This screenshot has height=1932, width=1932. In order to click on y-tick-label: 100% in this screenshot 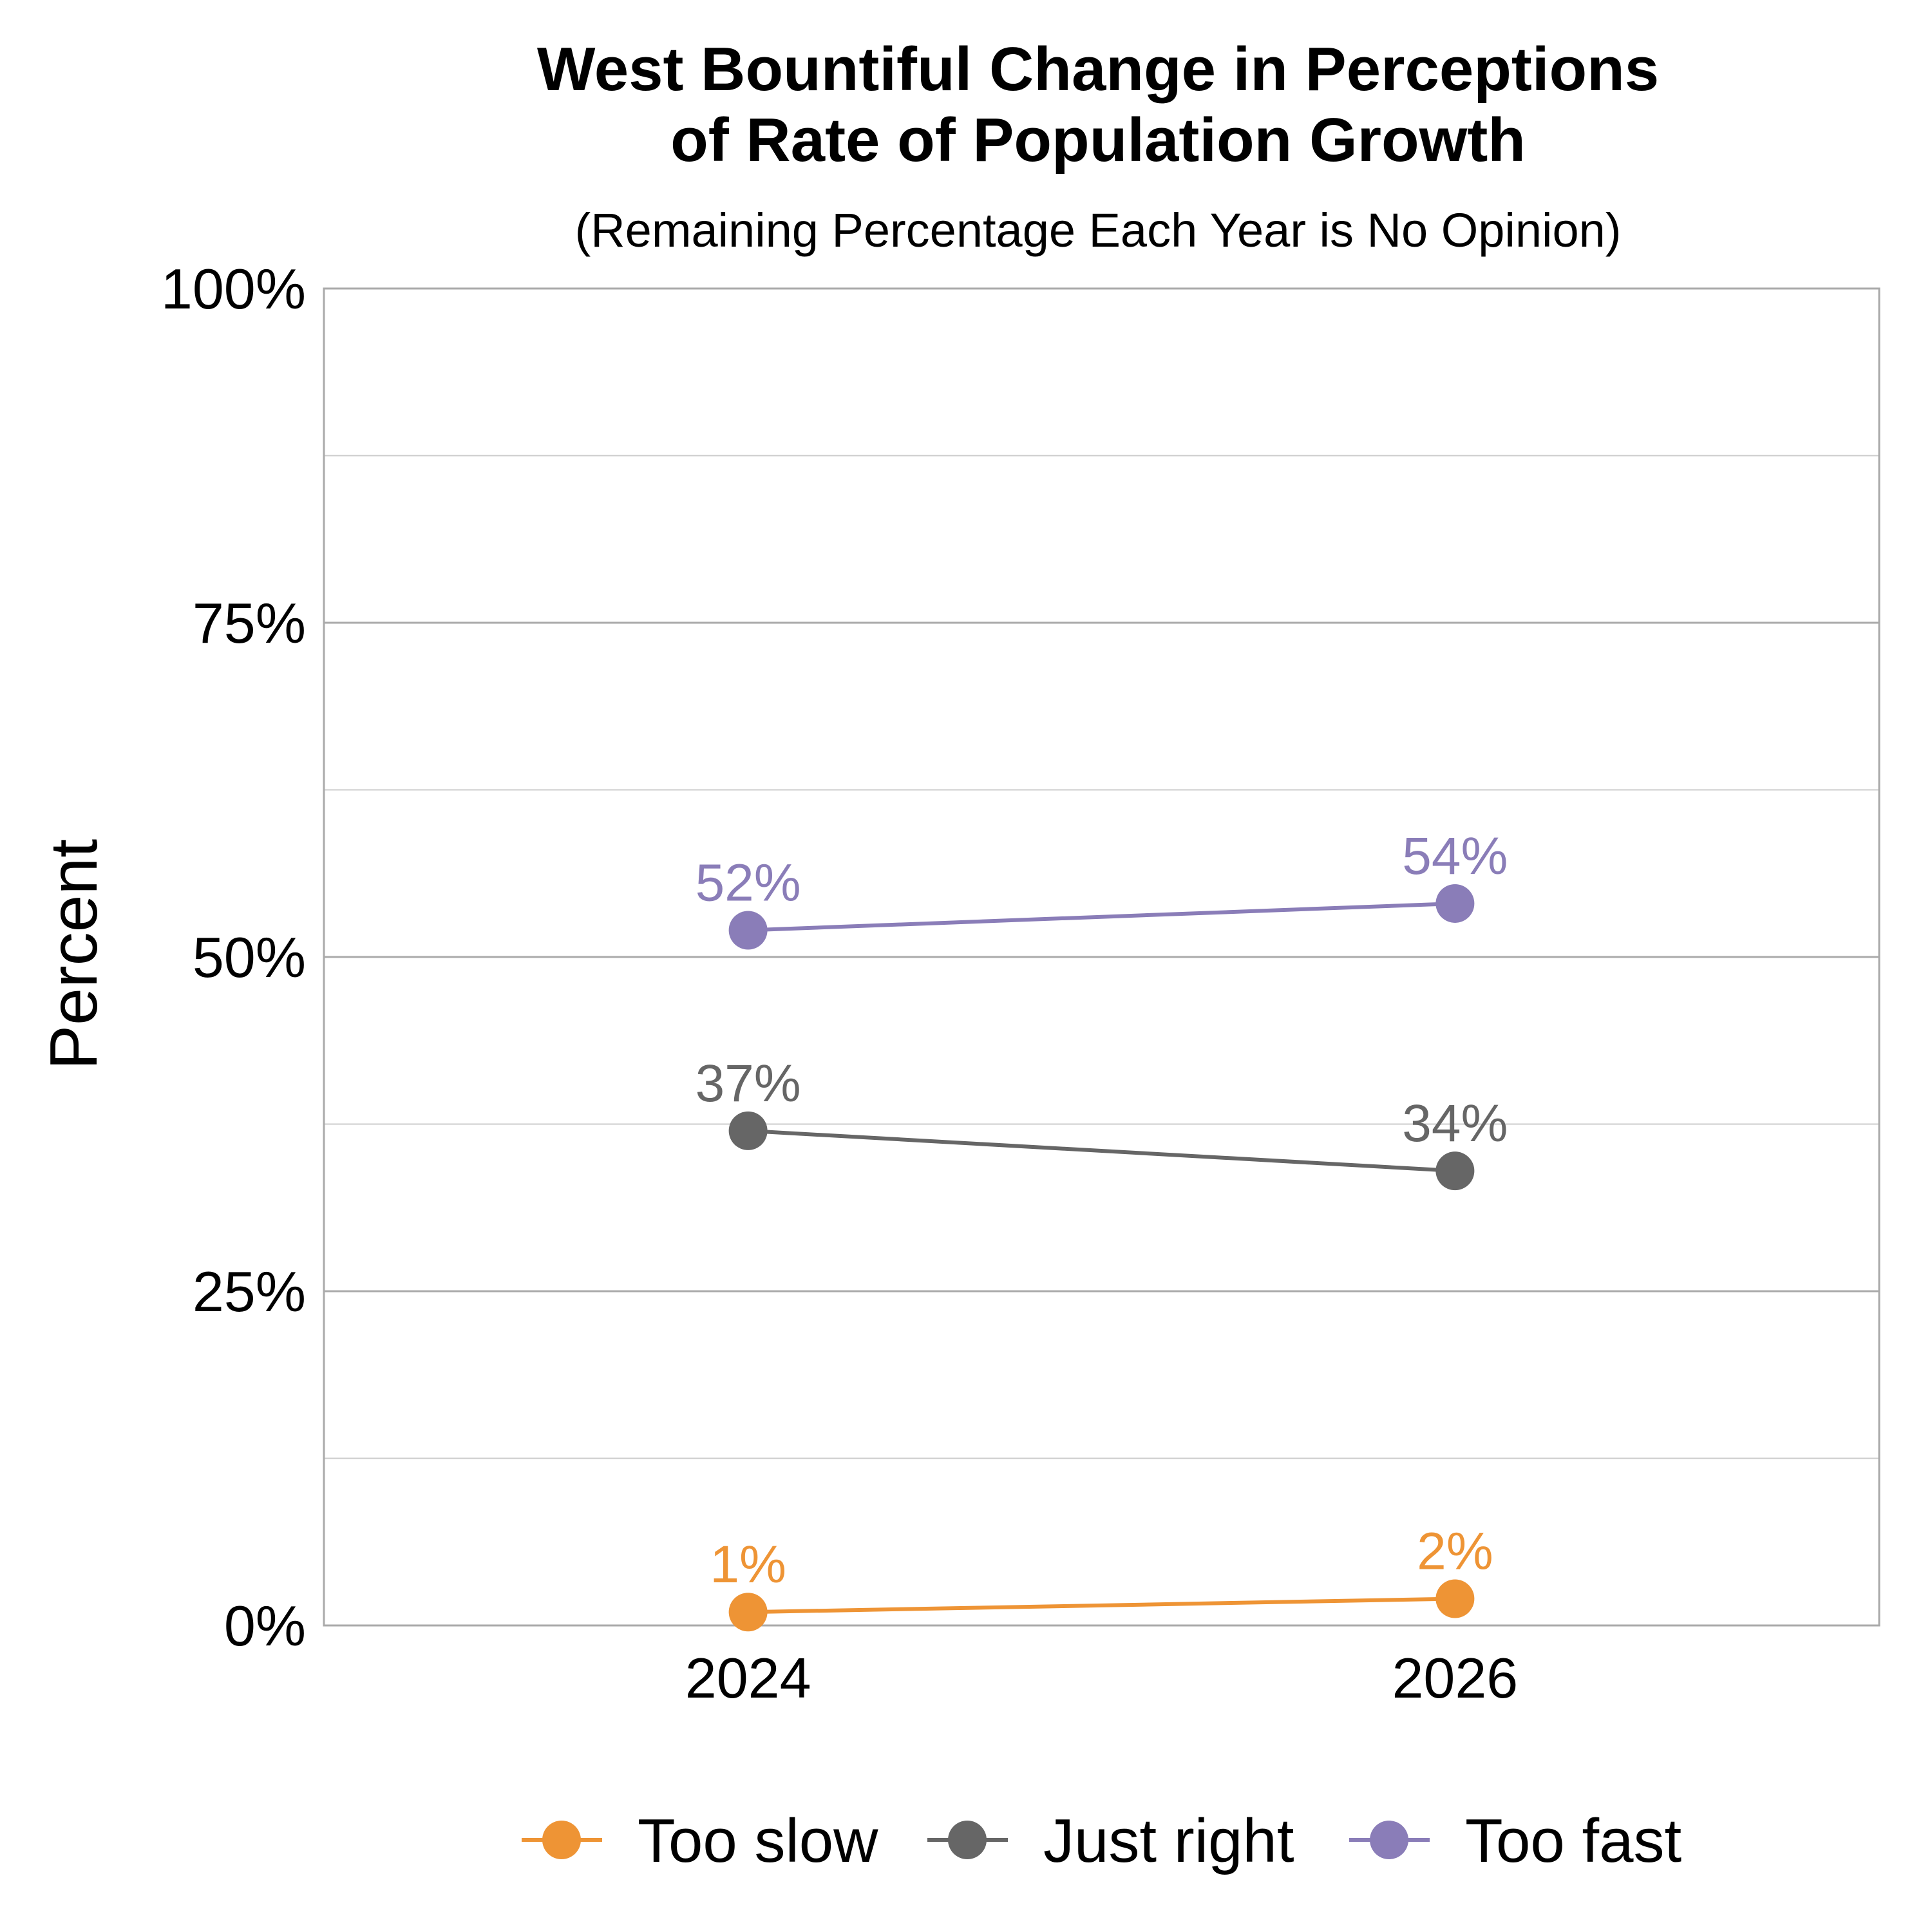, I will do `click(233, 289)`.